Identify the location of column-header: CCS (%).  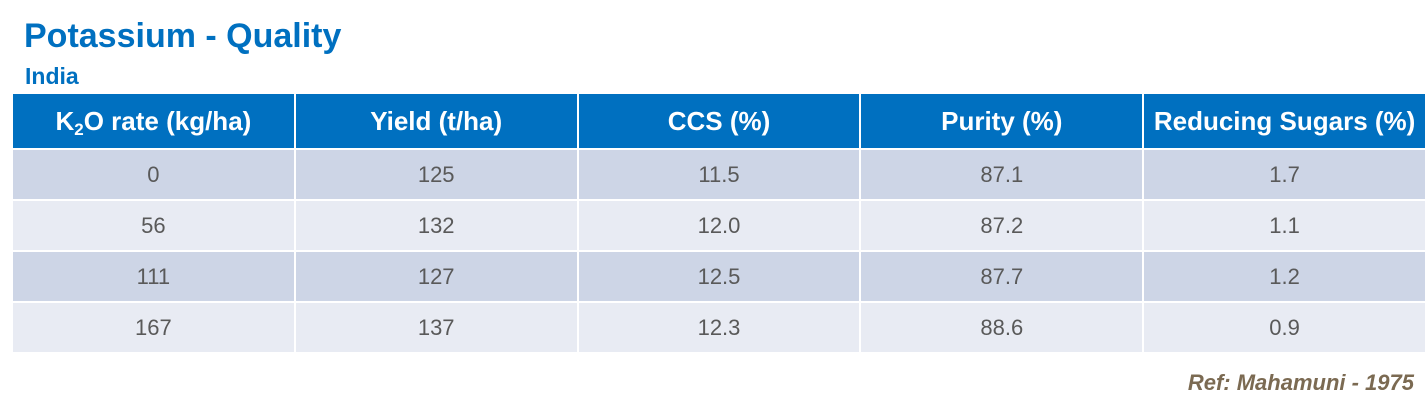
(719, 121).